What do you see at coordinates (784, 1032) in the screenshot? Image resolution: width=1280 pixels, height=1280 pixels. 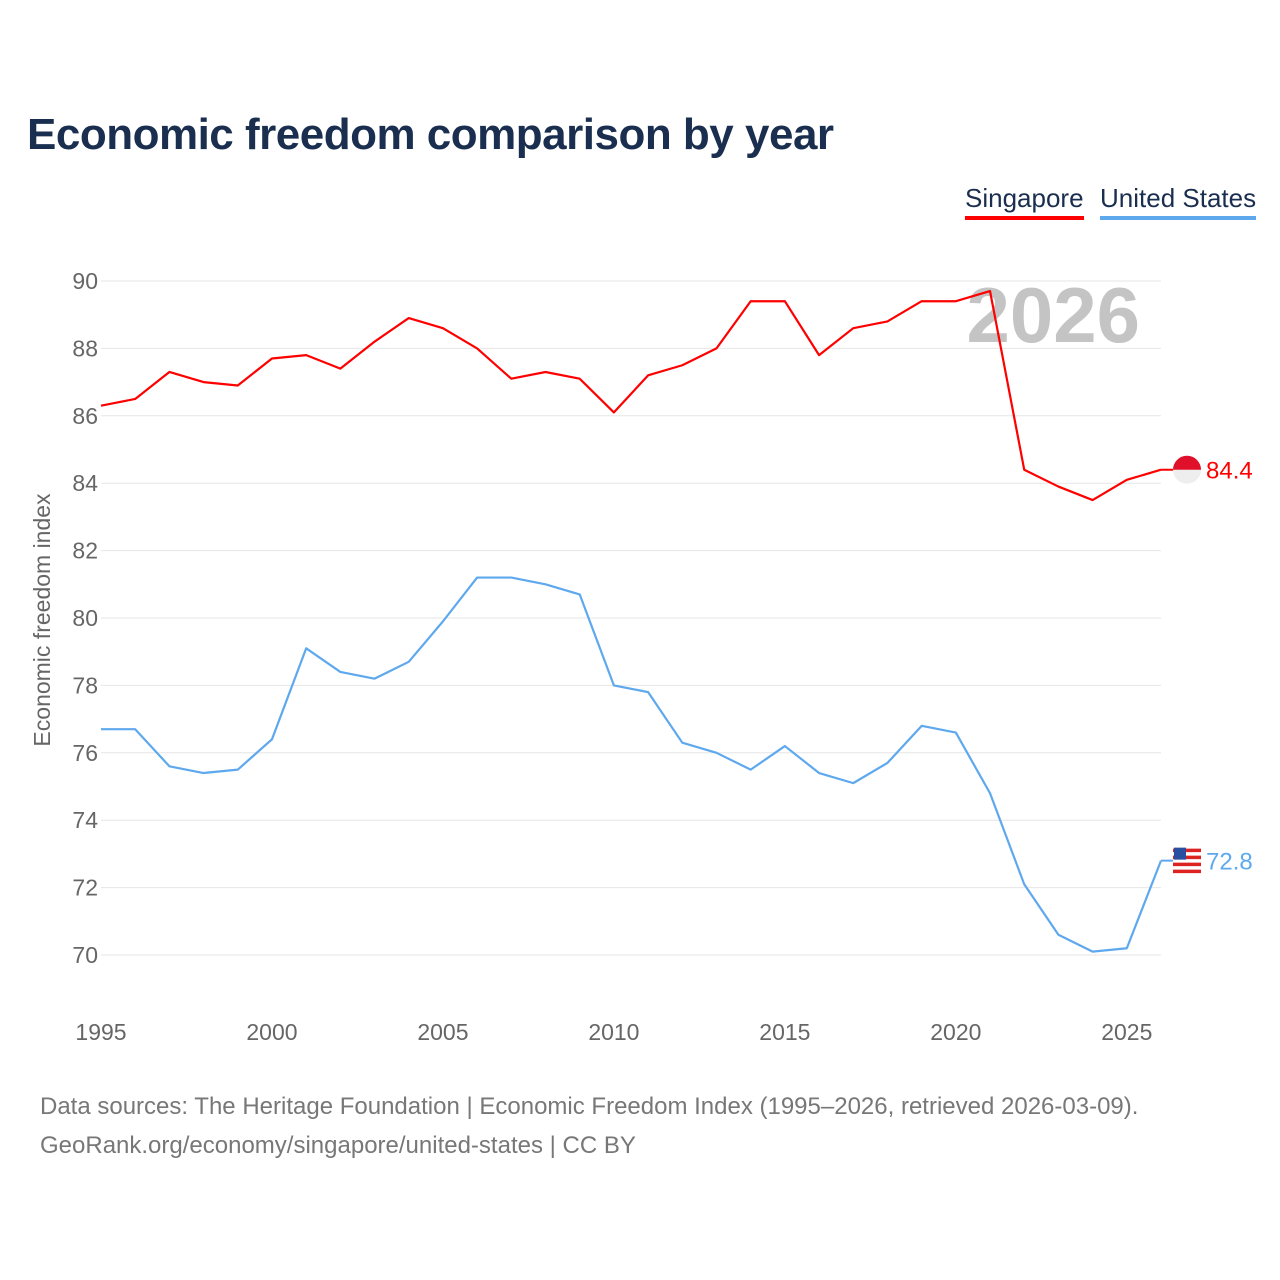 I see `x-tick-label: 2015` at bounding box center [784, 1032].